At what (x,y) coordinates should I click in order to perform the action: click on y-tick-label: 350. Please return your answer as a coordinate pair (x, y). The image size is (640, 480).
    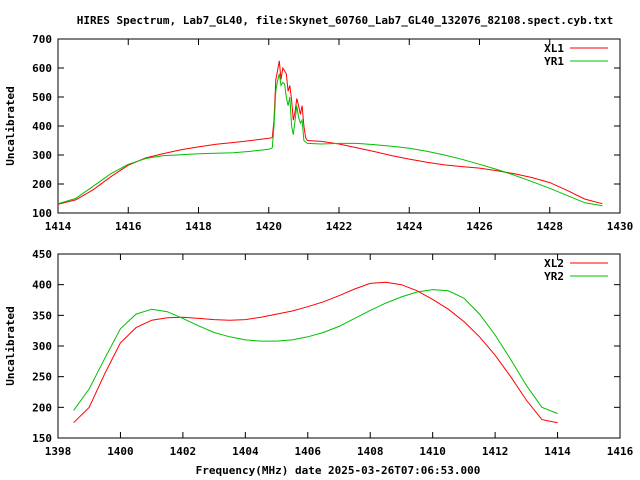
    Looking at the image, I should click on (42, 315).